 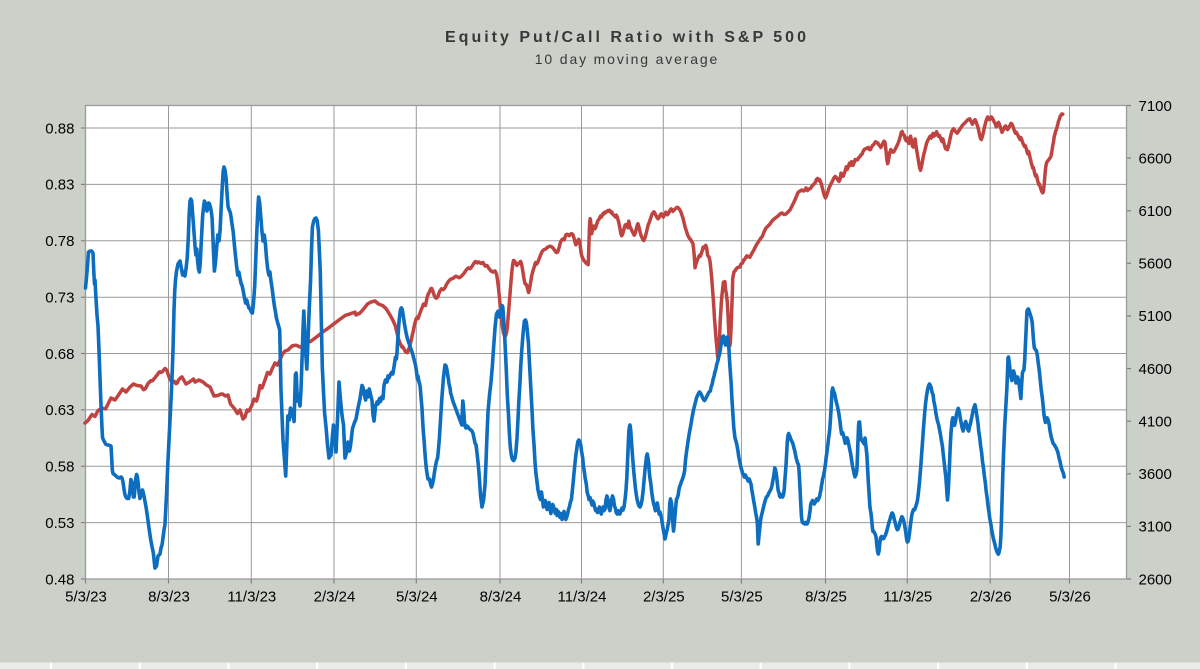 What do you see at coordinates (1155, 316) in the screenshot?
I see `svg-text: 5100` at bounding box center [1155, 316].